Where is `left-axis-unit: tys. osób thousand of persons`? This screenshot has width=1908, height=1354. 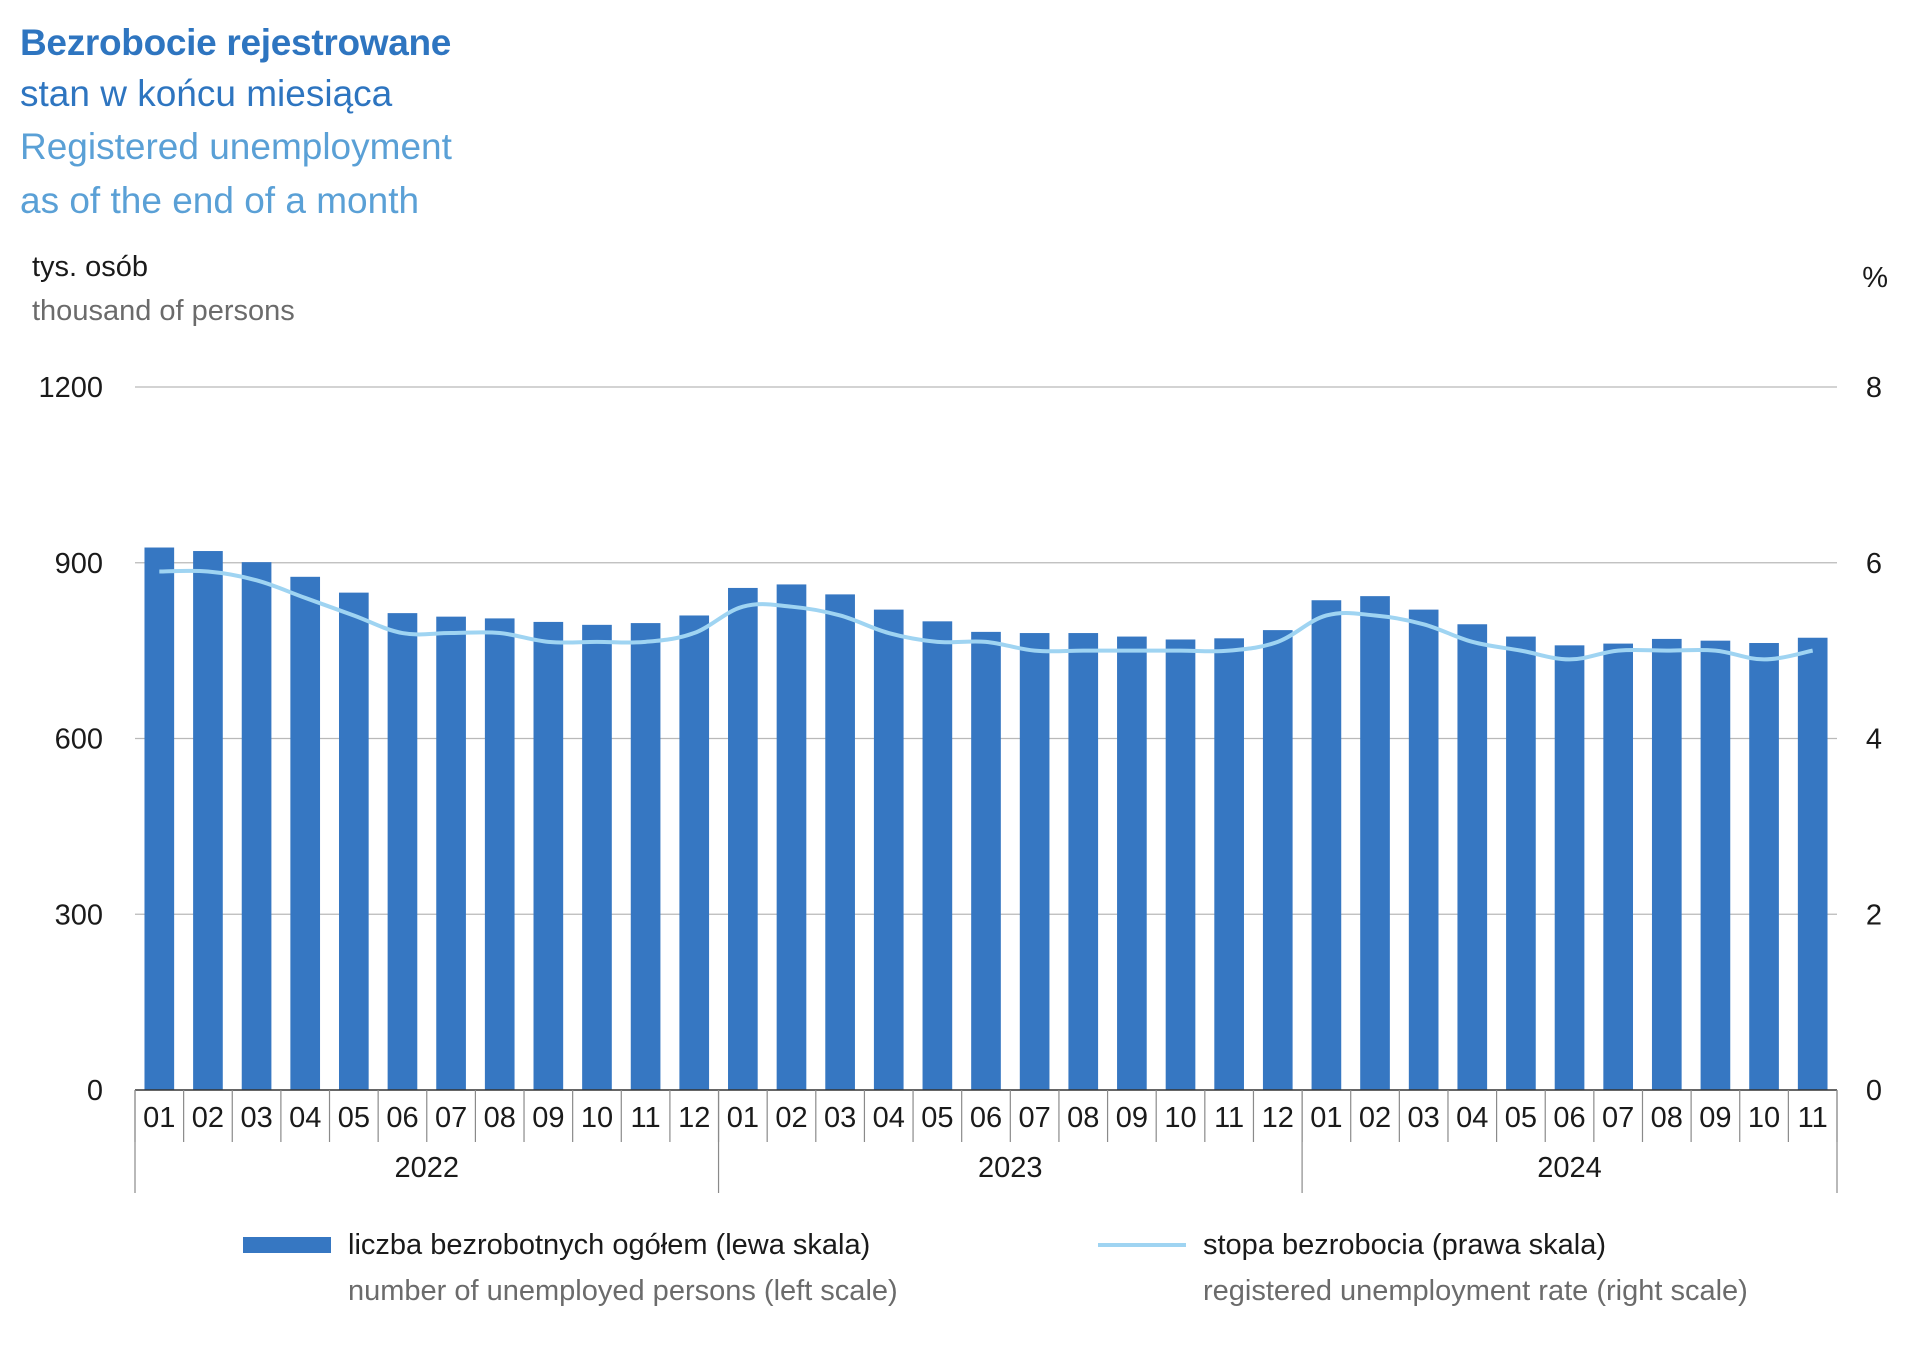 left-axis-unit: tys. osób thousand of persons is located at coordinates (163, 289).